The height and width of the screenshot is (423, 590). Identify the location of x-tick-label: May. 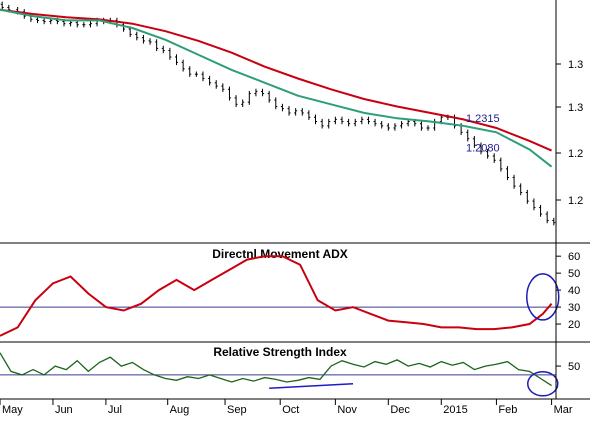
(12, 410).